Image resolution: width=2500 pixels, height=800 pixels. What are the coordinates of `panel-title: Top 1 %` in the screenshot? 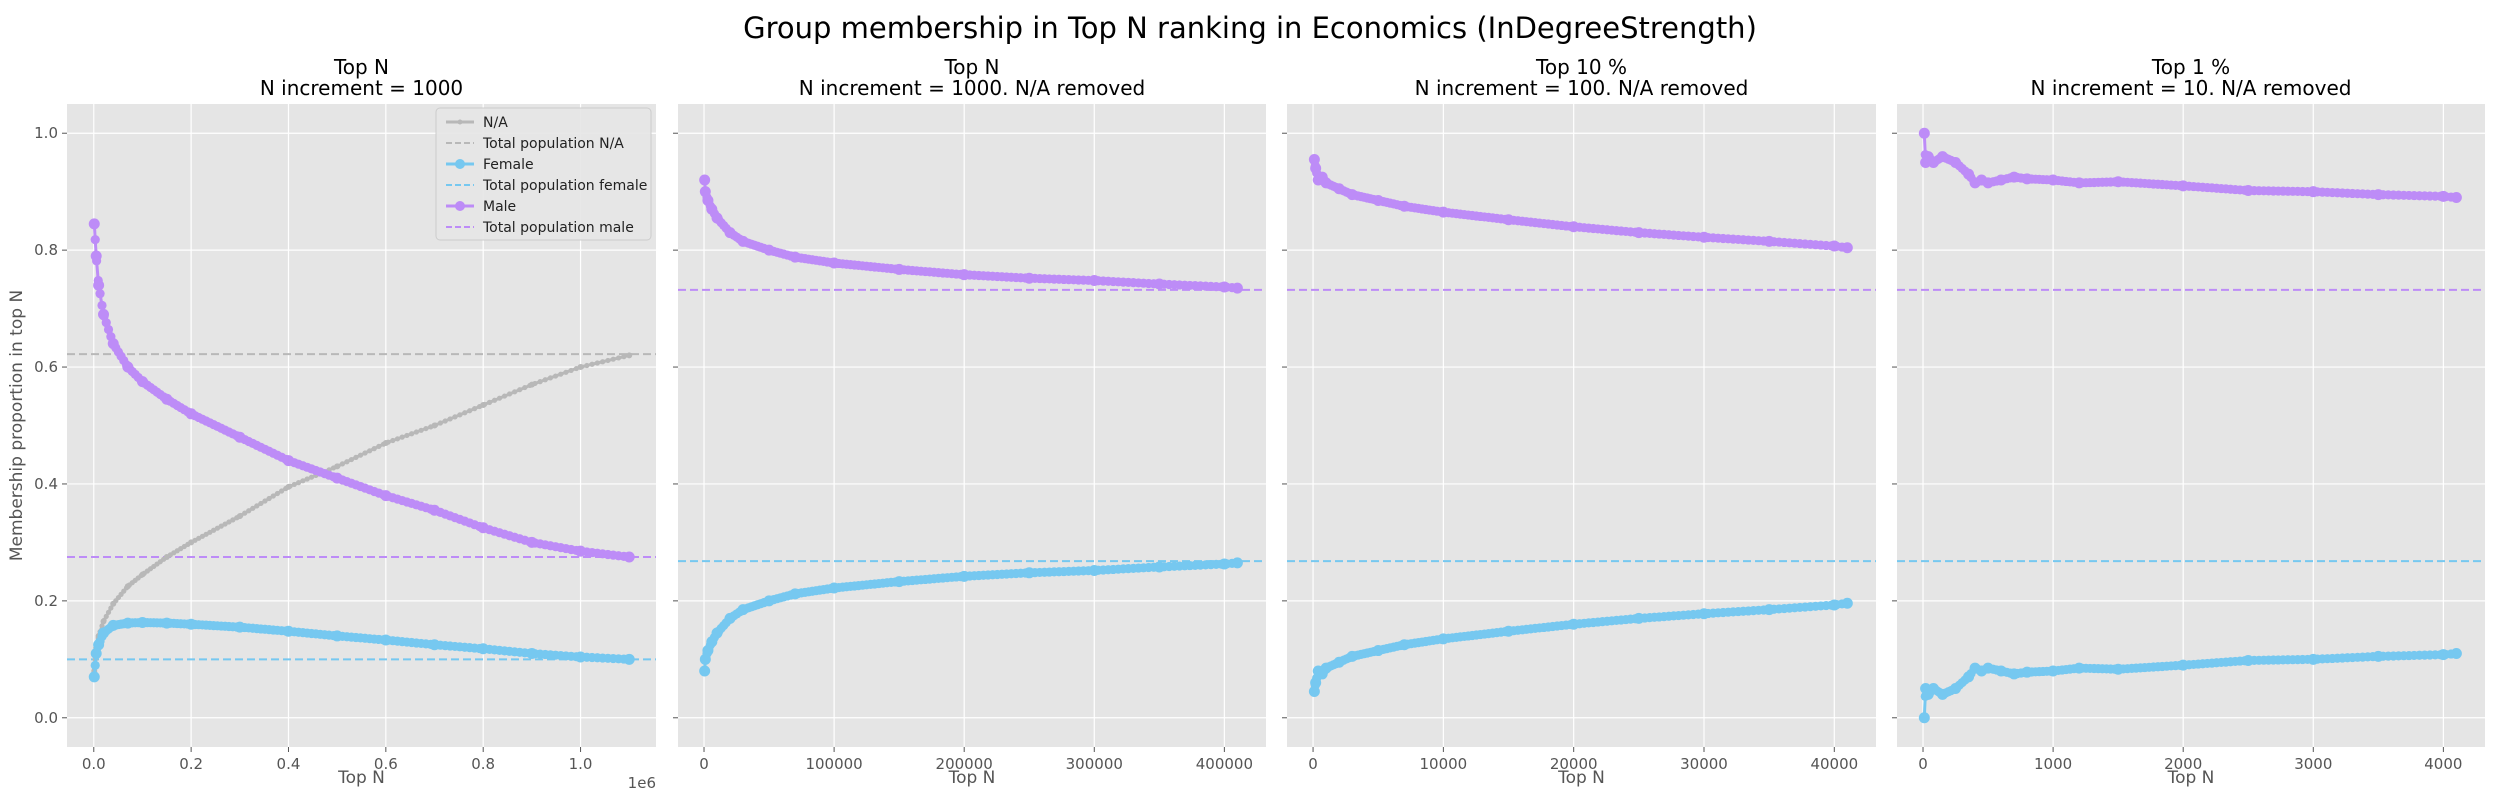 It's located at (2190, 67).